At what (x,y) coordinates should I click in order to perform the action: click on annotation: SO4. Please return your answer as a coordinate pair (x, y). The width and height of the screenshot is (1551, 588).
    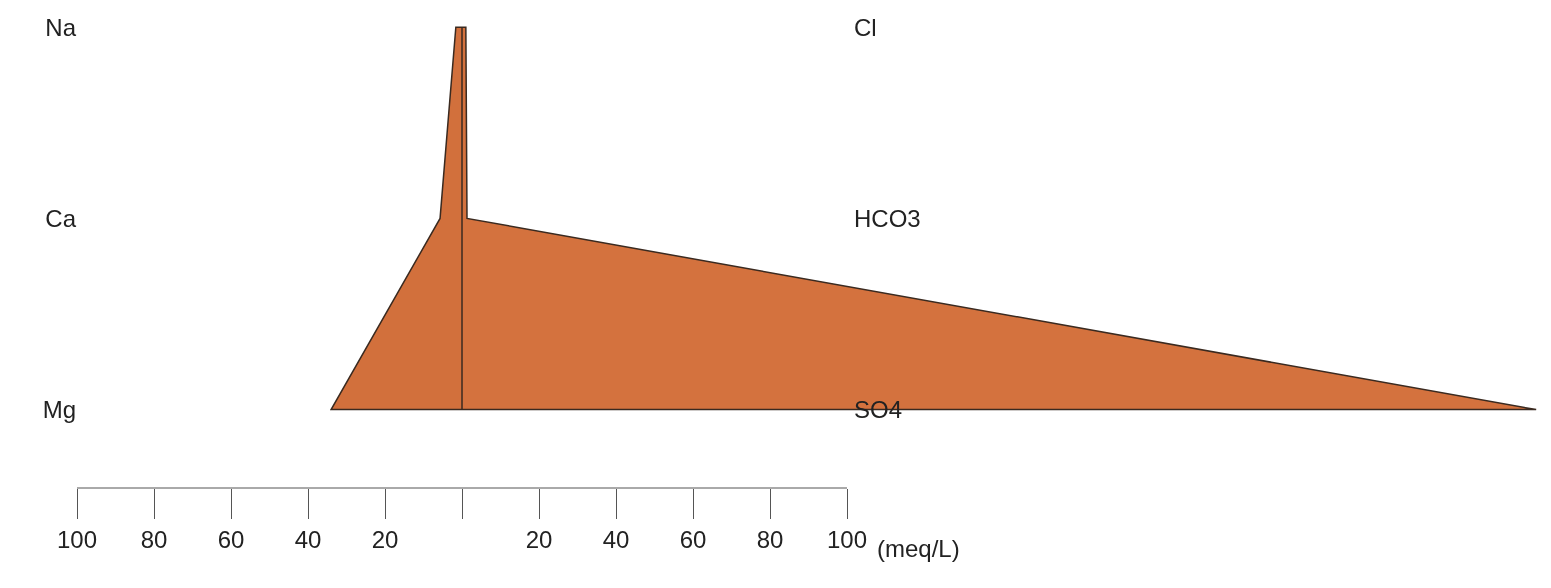
    Looking at the image, I should click on (878, 409).